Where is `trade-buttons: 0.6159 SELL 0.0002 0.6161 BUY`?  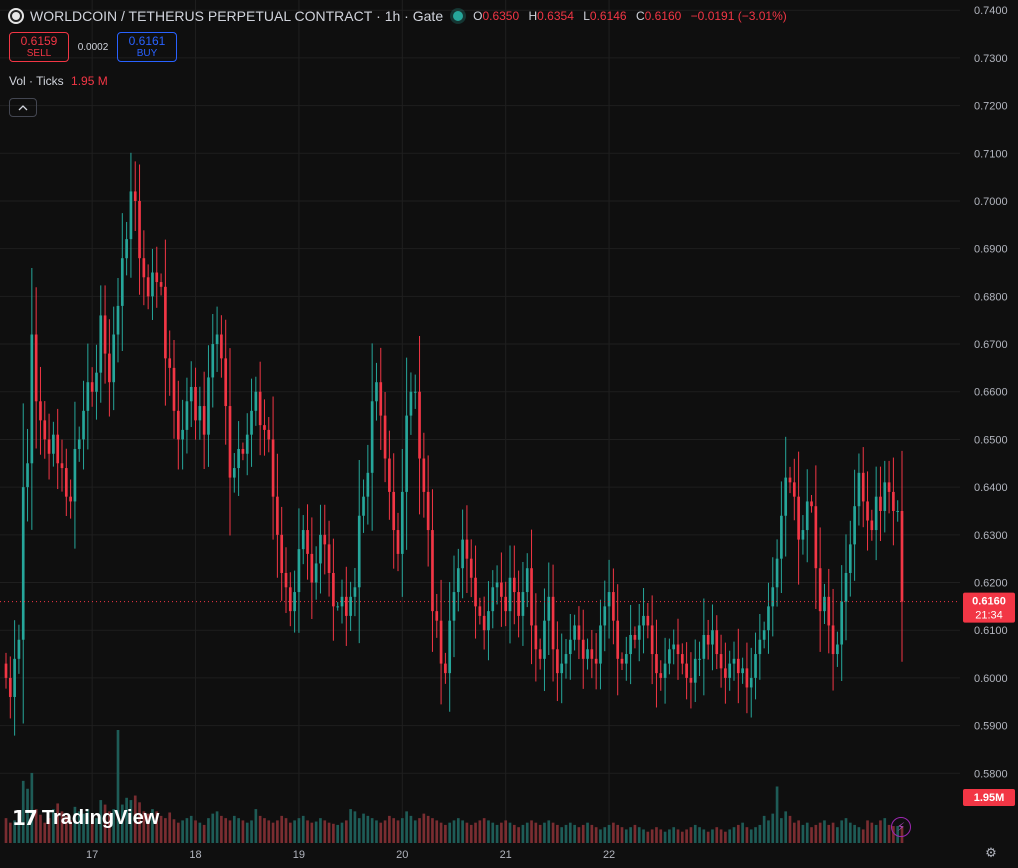
trade-buttons: 0.6159 SELL 0.0002 0.6161 BUY is located at coordinates (93, 47).